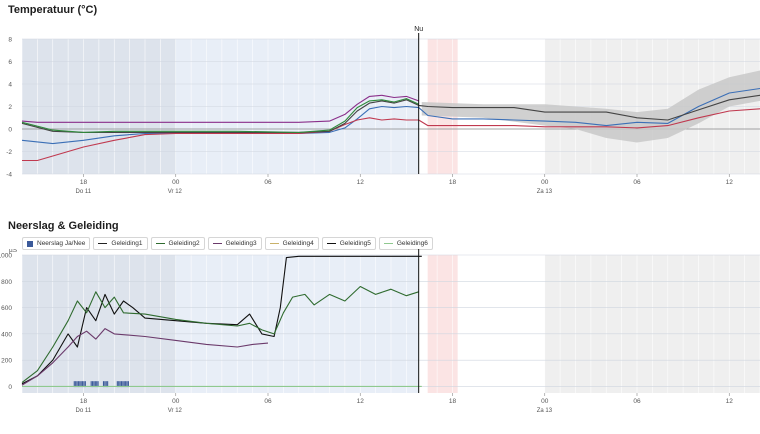 This screenshot has width=760, height=434. Describe the element at coordinates (127, 243) in the screenshot. I see `legend-label: Geleiding1` at that location.